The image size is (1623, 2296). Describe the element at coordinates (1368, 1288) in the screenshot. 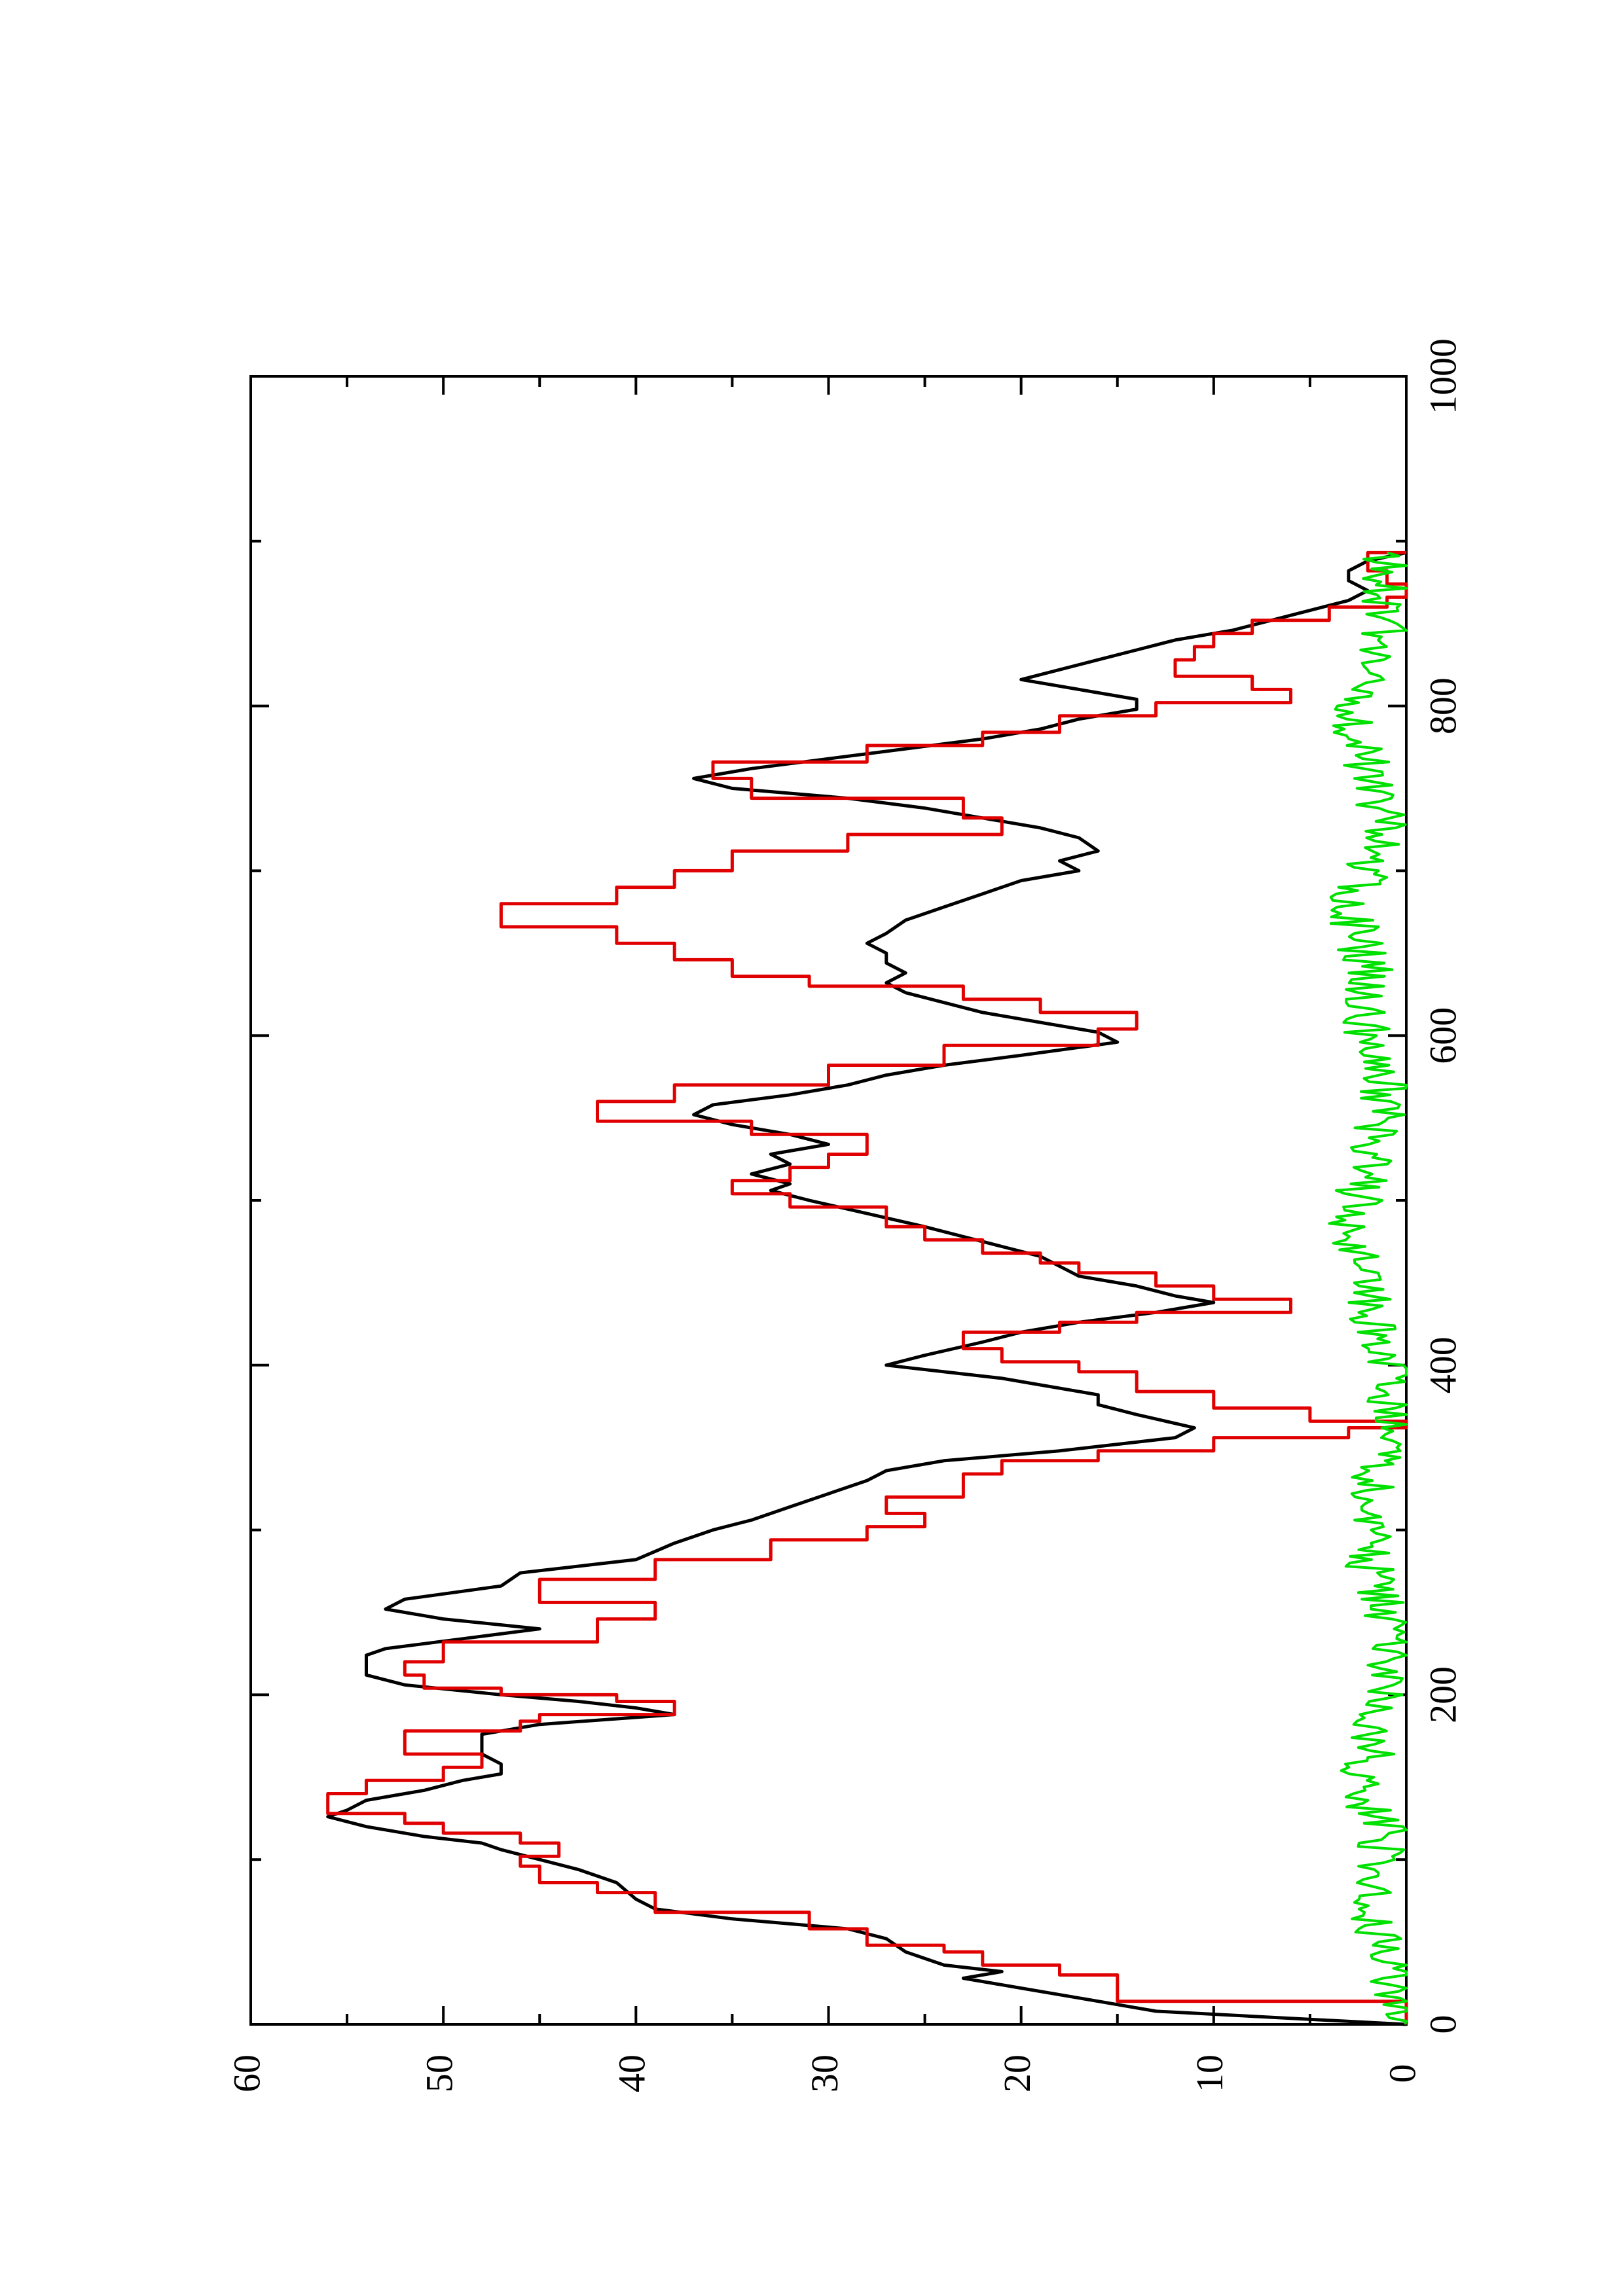

I see `series-line-green` at that location.